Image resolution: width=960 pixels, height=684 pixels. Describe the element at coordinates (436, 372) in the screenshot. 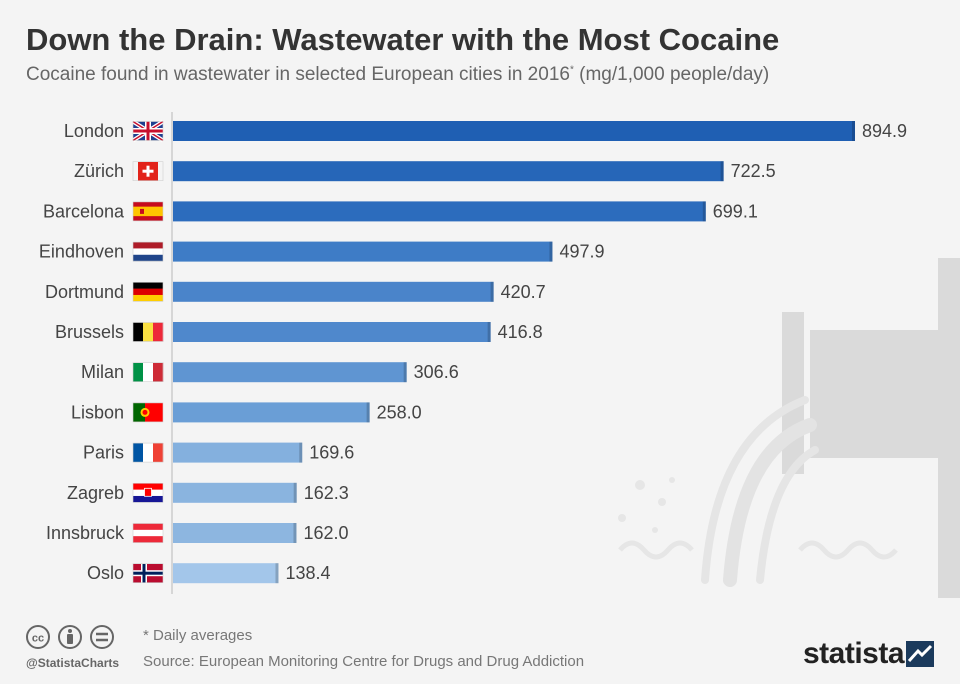

I see `value-label: 306.6` at that location.